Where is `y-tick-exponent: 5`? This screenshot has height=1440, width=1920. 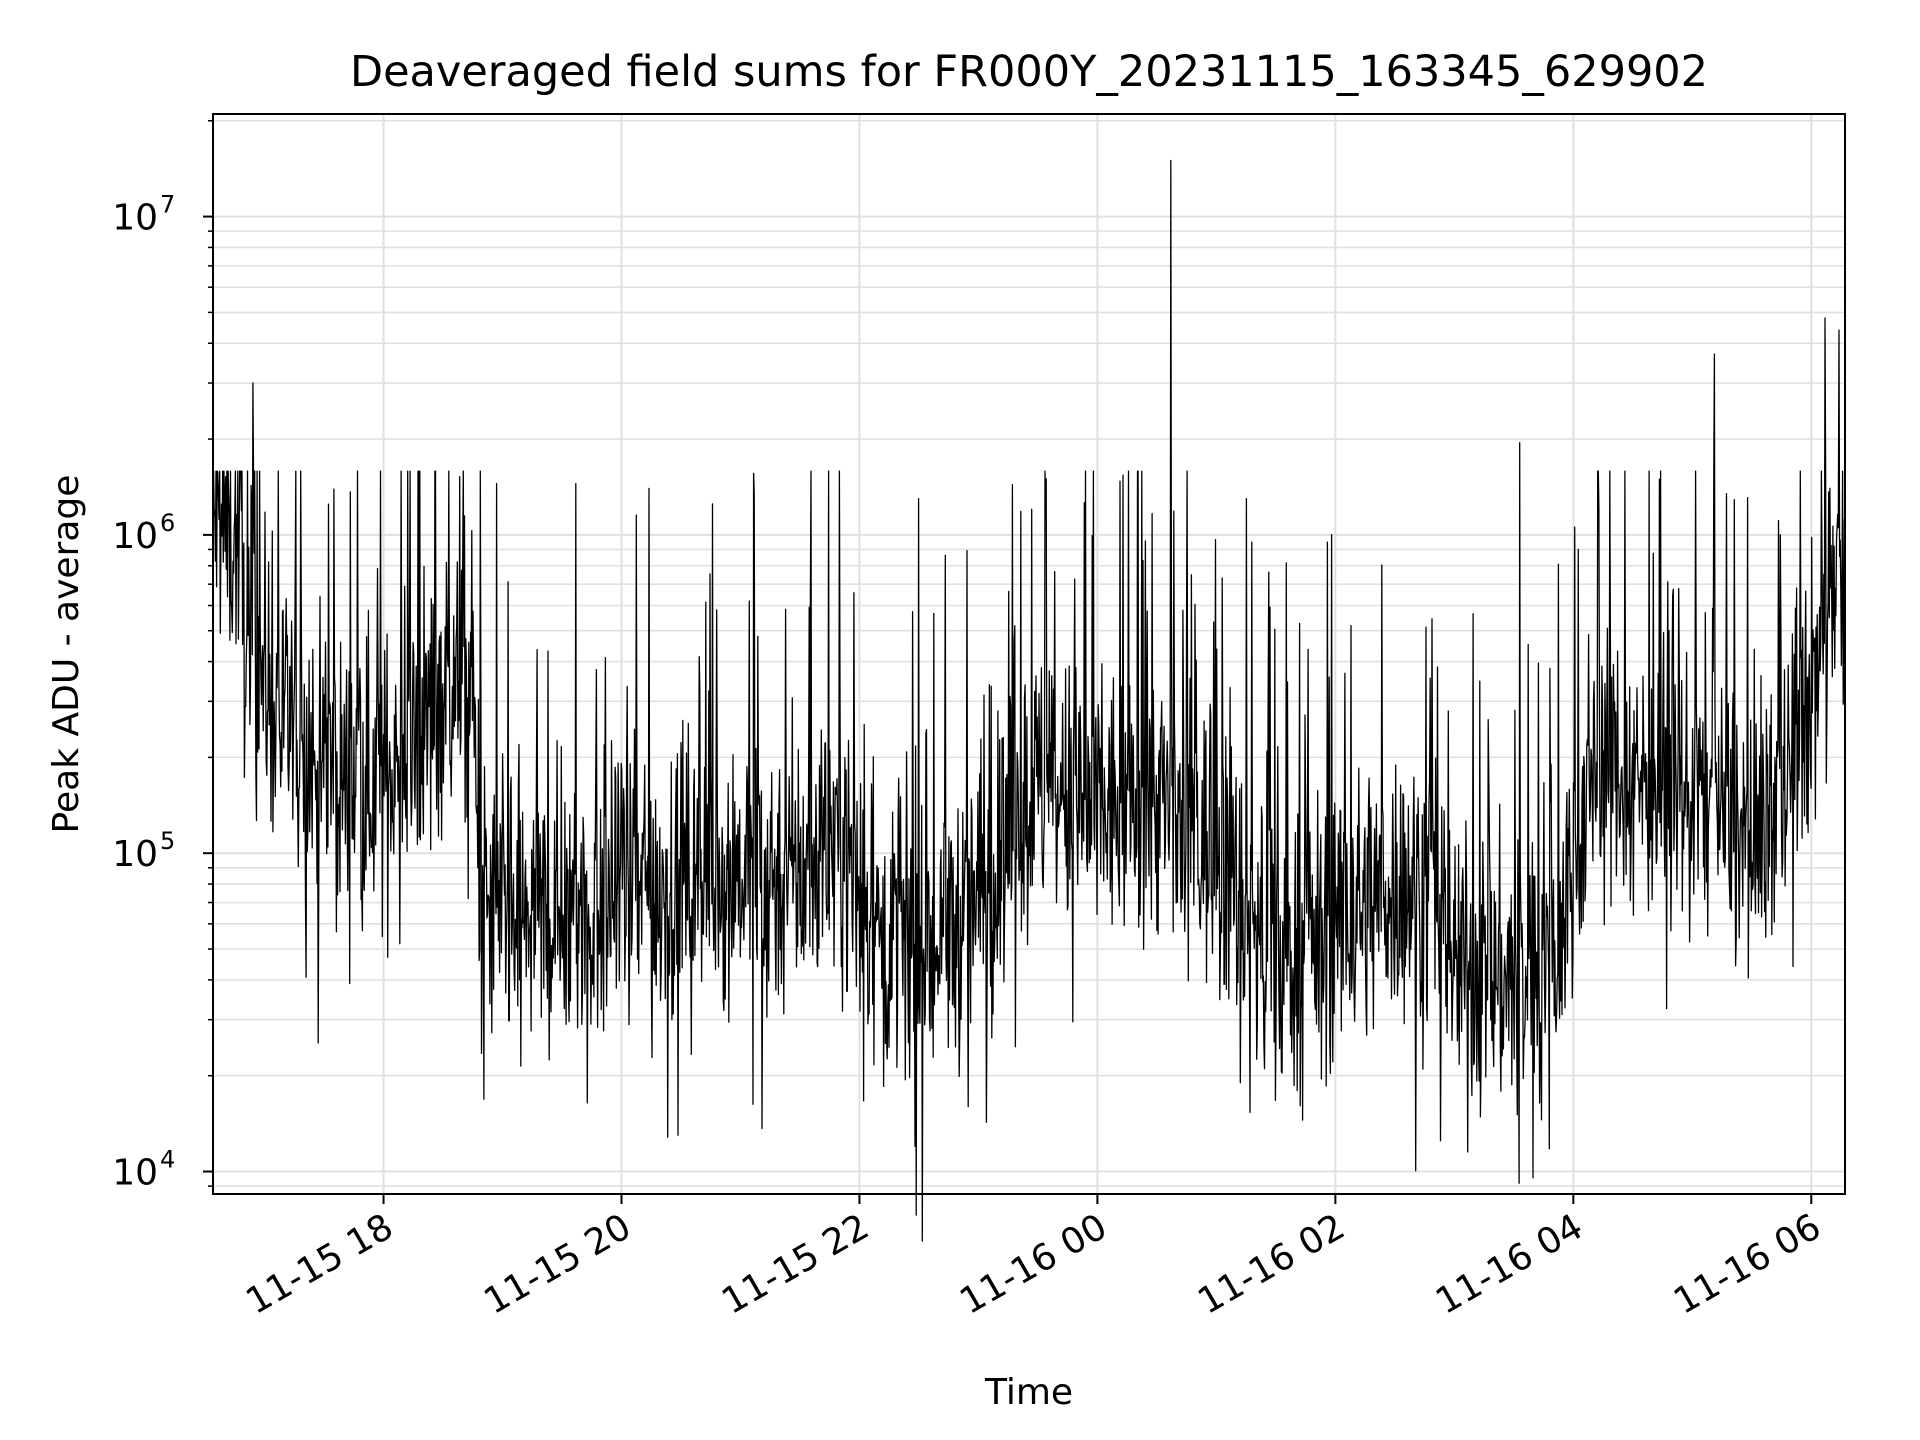 y-tick-exponent: 5 is located at coordinates (167, 841).